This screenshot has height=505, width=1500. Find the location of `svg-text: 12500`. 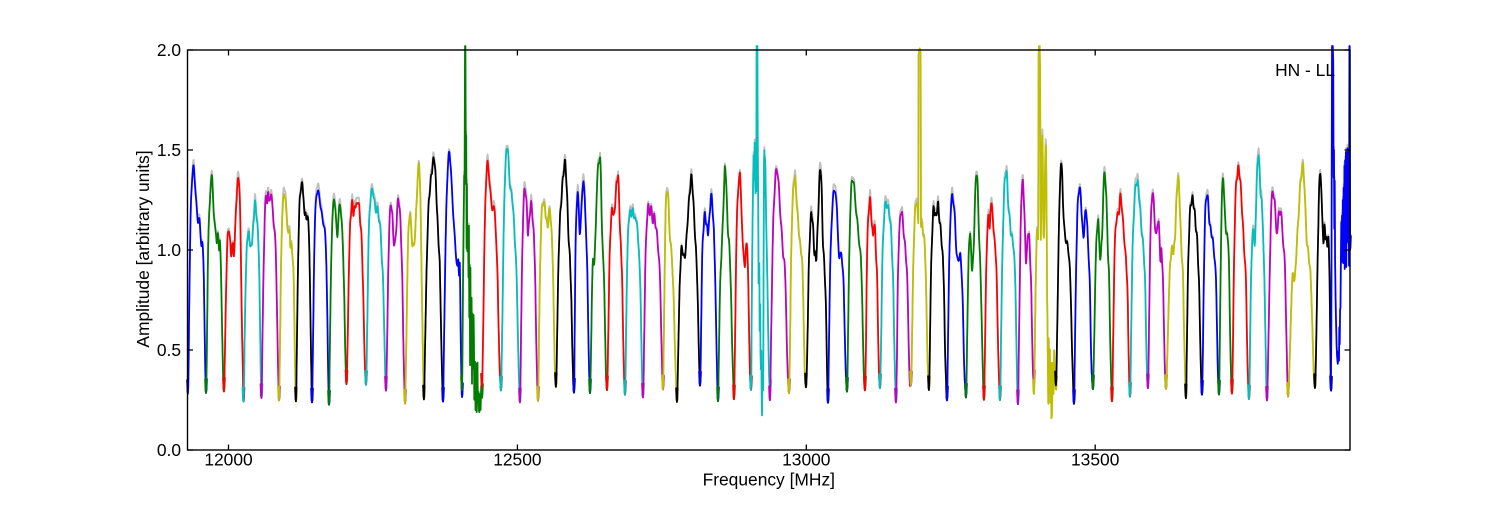

svg-text: 12500 is located at coordinates (517, 460).